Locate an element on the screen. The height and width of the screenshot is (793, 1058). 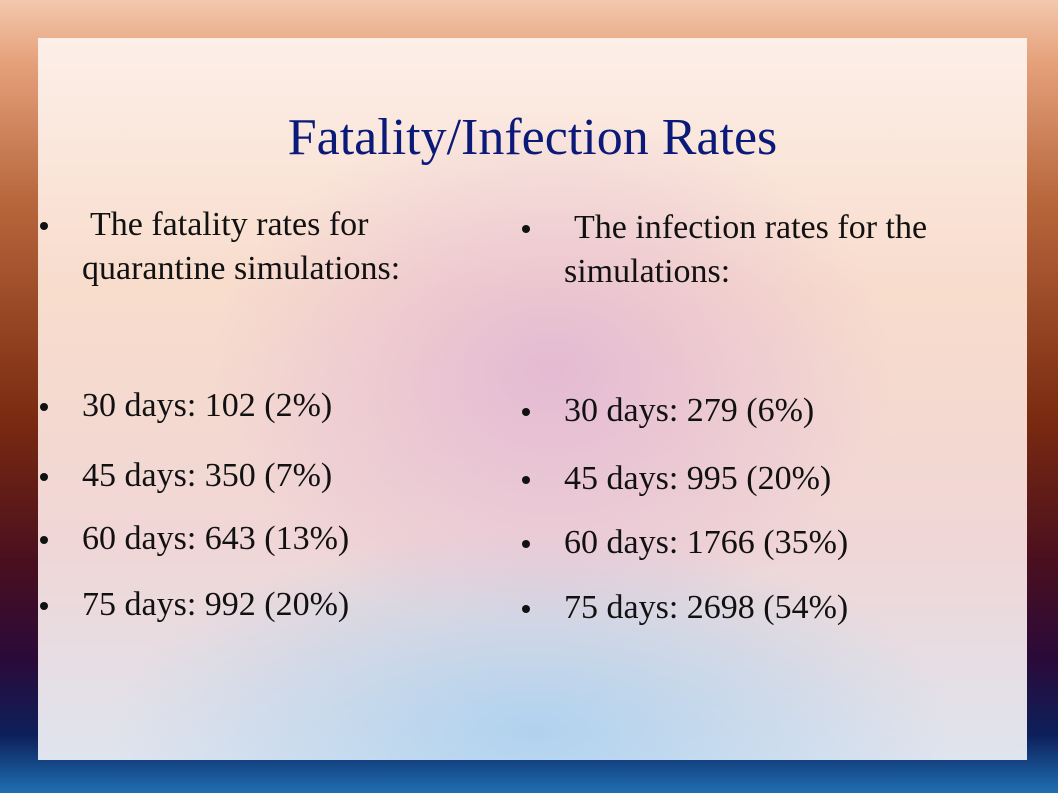
fatality-item-text: 45 days: 350 (7%) is located at coordinates (207, 475).